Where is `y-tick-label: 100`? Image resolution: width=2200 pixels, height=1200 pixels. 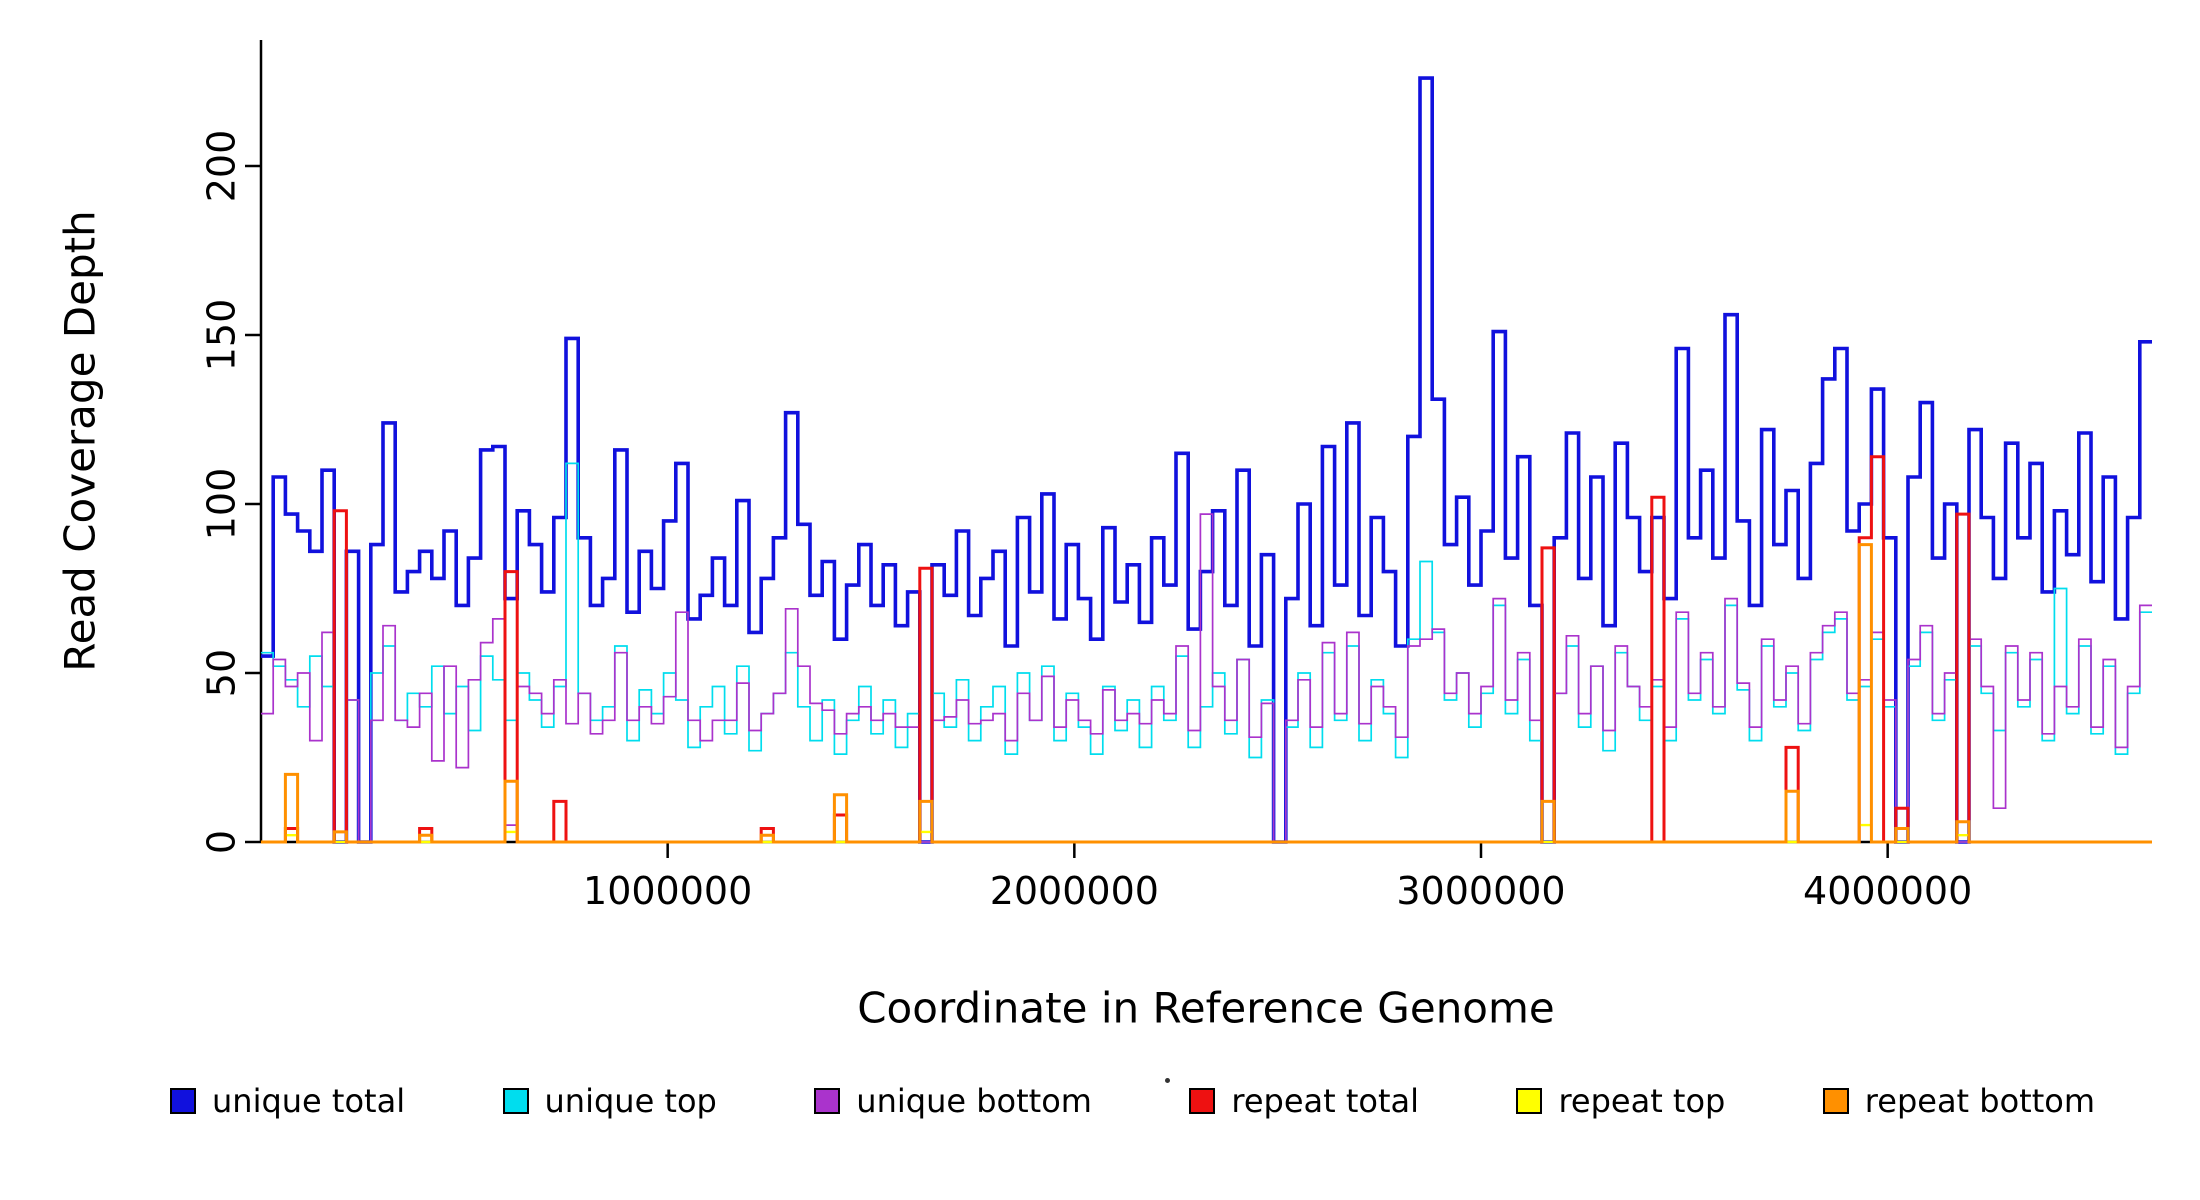
y-tick-label: 100 is located at coordinates (221, 504).